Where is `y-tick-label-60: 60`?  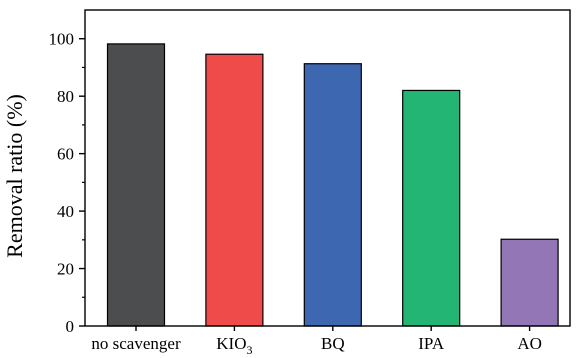 y-tick-label-60: 60 is located at coordinates (65, 154).